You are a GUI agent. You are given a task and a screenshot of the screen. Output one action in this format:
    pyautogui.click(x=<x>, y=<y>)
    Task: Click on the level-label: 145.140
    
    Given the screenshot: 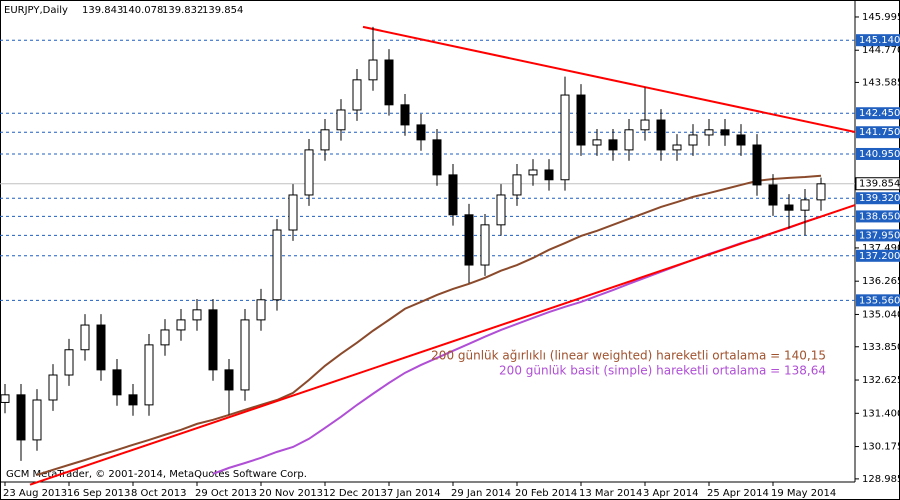 What is the action you would take?
    pyautogui.click(x=879, y=40)
    